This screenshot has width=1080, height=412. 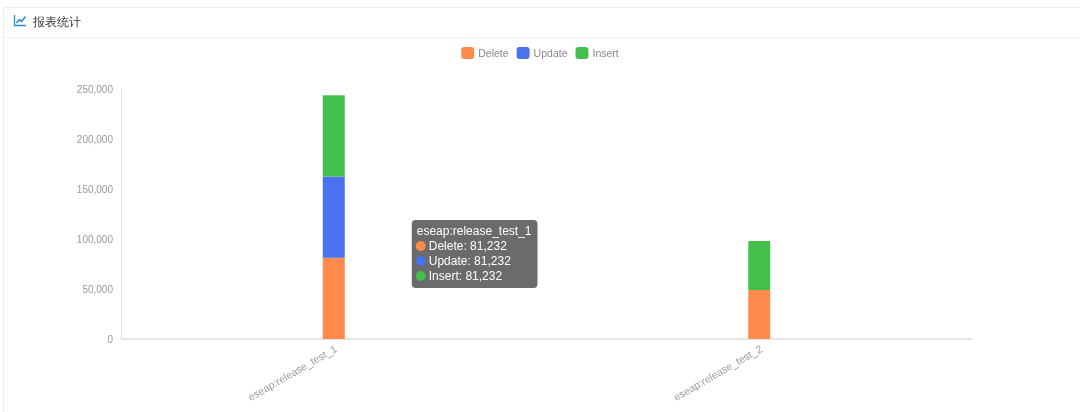 What do you see at coordinates (110, 339) in the screenshot?
I see `y-tick-label: 0` at bounding box center [110, 339].